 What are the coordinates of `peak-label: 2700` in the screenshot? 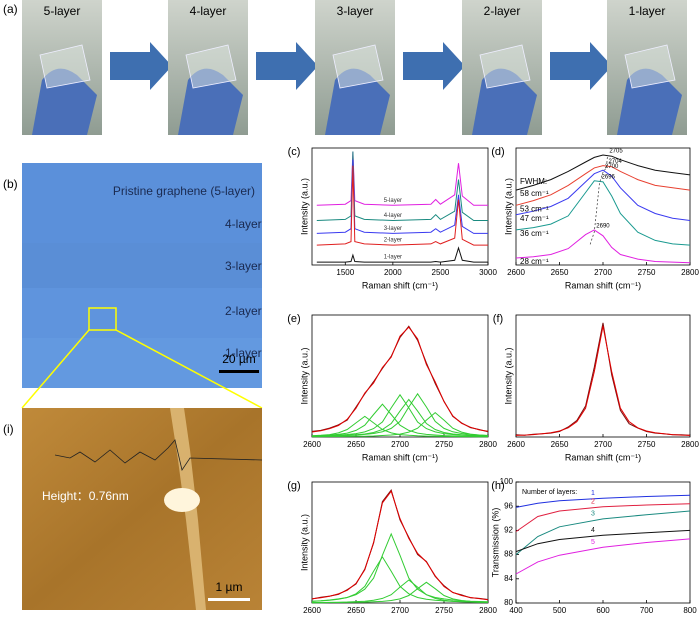 It's located at (612, 167).